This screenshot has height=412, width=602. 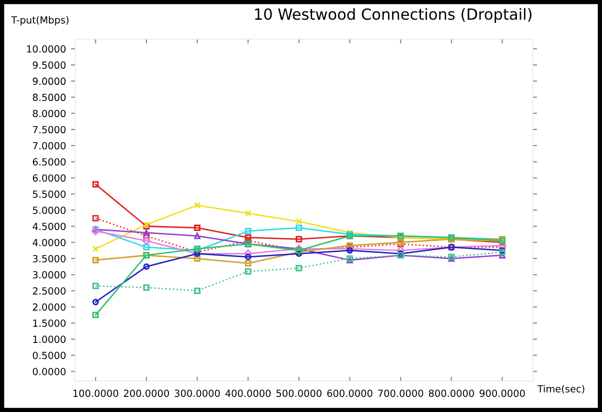 What do you see at coordinates (49, 146) in the screenshot?
I see `y-tick-label: 7.0000` at bounding box center [49, 146].